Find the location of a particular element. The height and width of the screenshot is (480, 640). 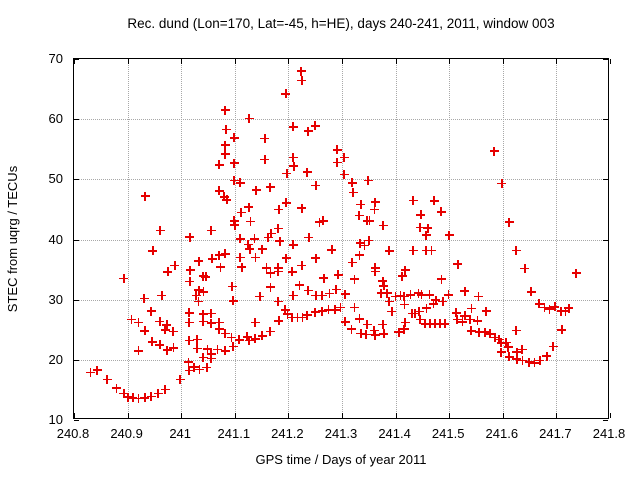

y-tick-label: 20 is located at coordinates (55, 359).